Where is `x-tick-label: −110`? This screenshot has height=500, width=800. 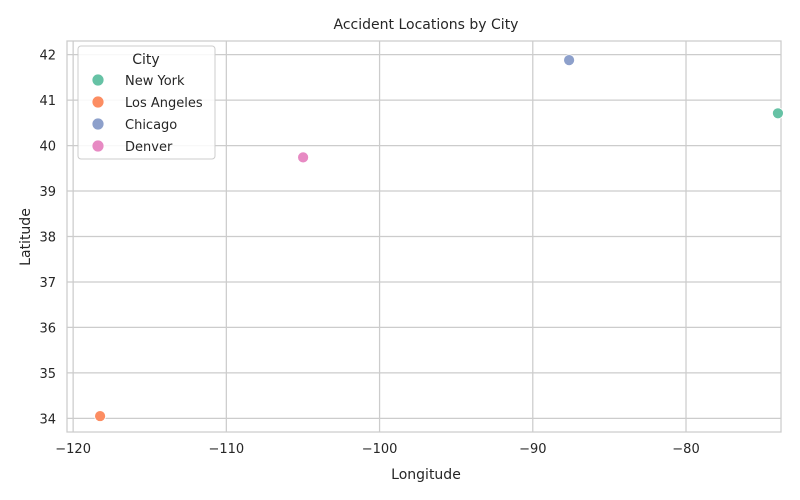 x-tick-label: −110 is located at coordinates (226, 449).